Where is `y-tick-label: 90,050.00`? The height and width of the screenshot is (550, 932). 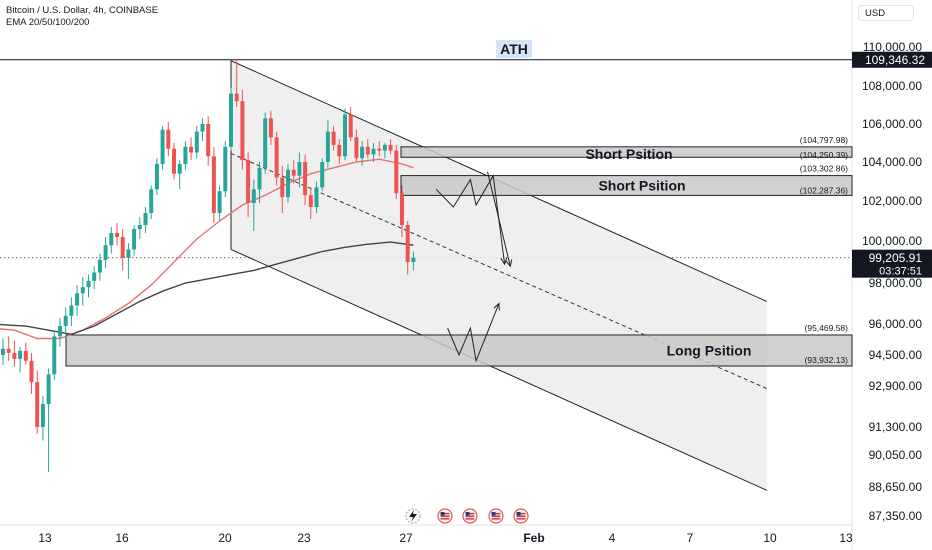 y-tick-label: 90,050.00 is located at coordinates (896, 455).